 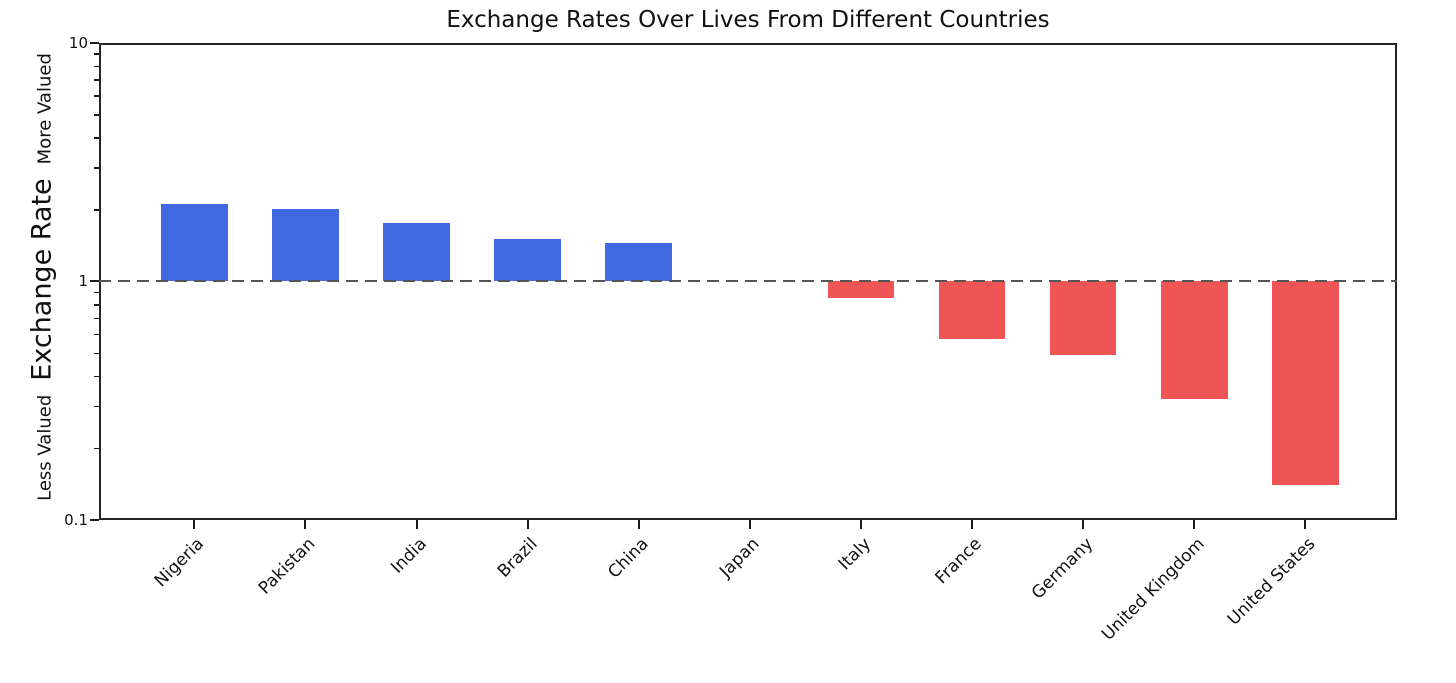 I want to click on bar-germany, so click(x=1083, y=318).